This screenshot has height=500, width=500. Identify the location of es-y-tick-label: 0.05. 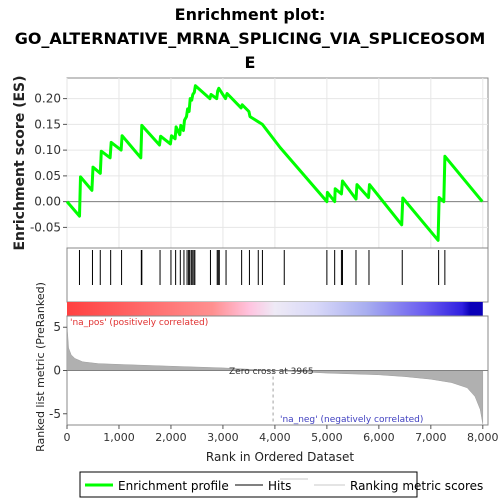
(47, 176).